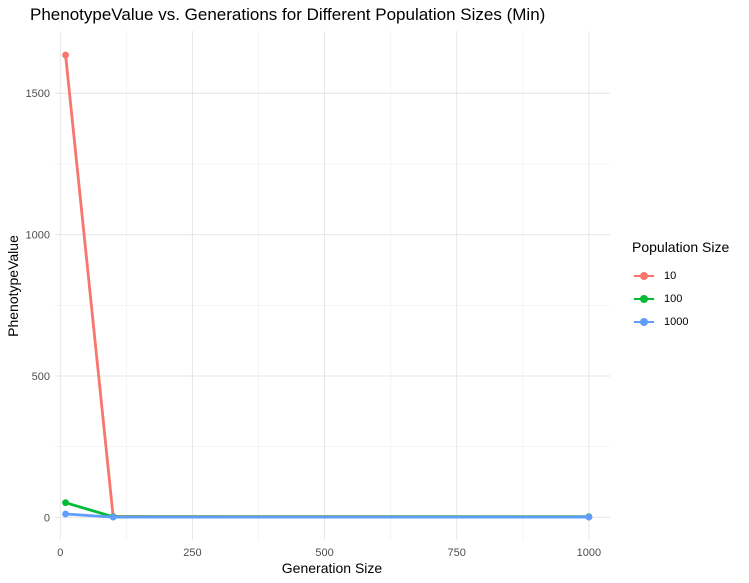  What do you see at coordinates (324, 553) in the screenshot?
I see `x-tick-label: 500` at bounding box center [324, 553].